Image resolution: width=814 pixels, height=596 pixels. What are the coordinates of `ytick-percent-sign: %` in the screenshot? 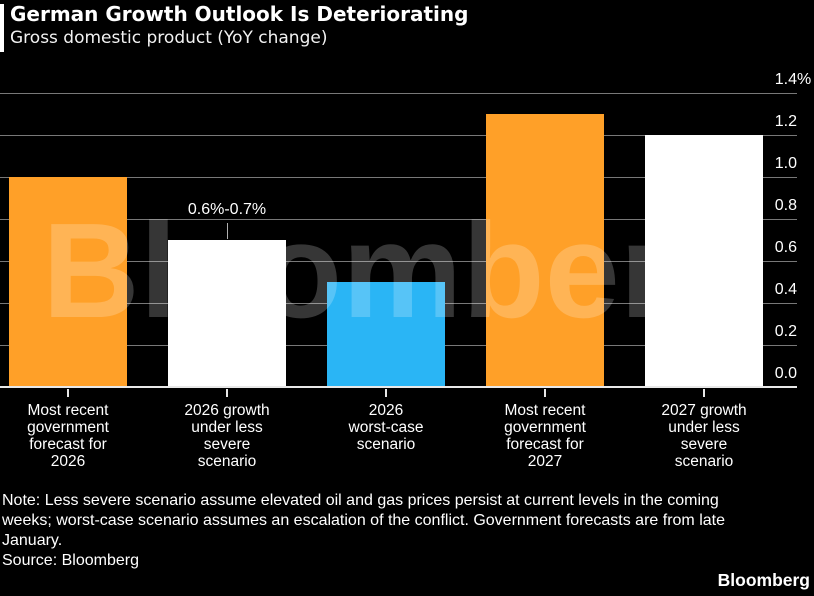 It's located at (804, 79).